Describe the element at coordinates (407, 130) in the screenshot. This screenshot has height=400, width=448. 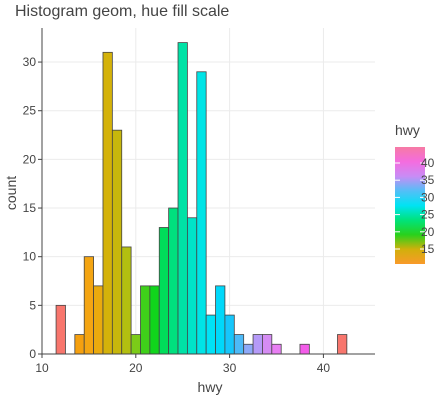
I see `legend-title: hwy` at that location.